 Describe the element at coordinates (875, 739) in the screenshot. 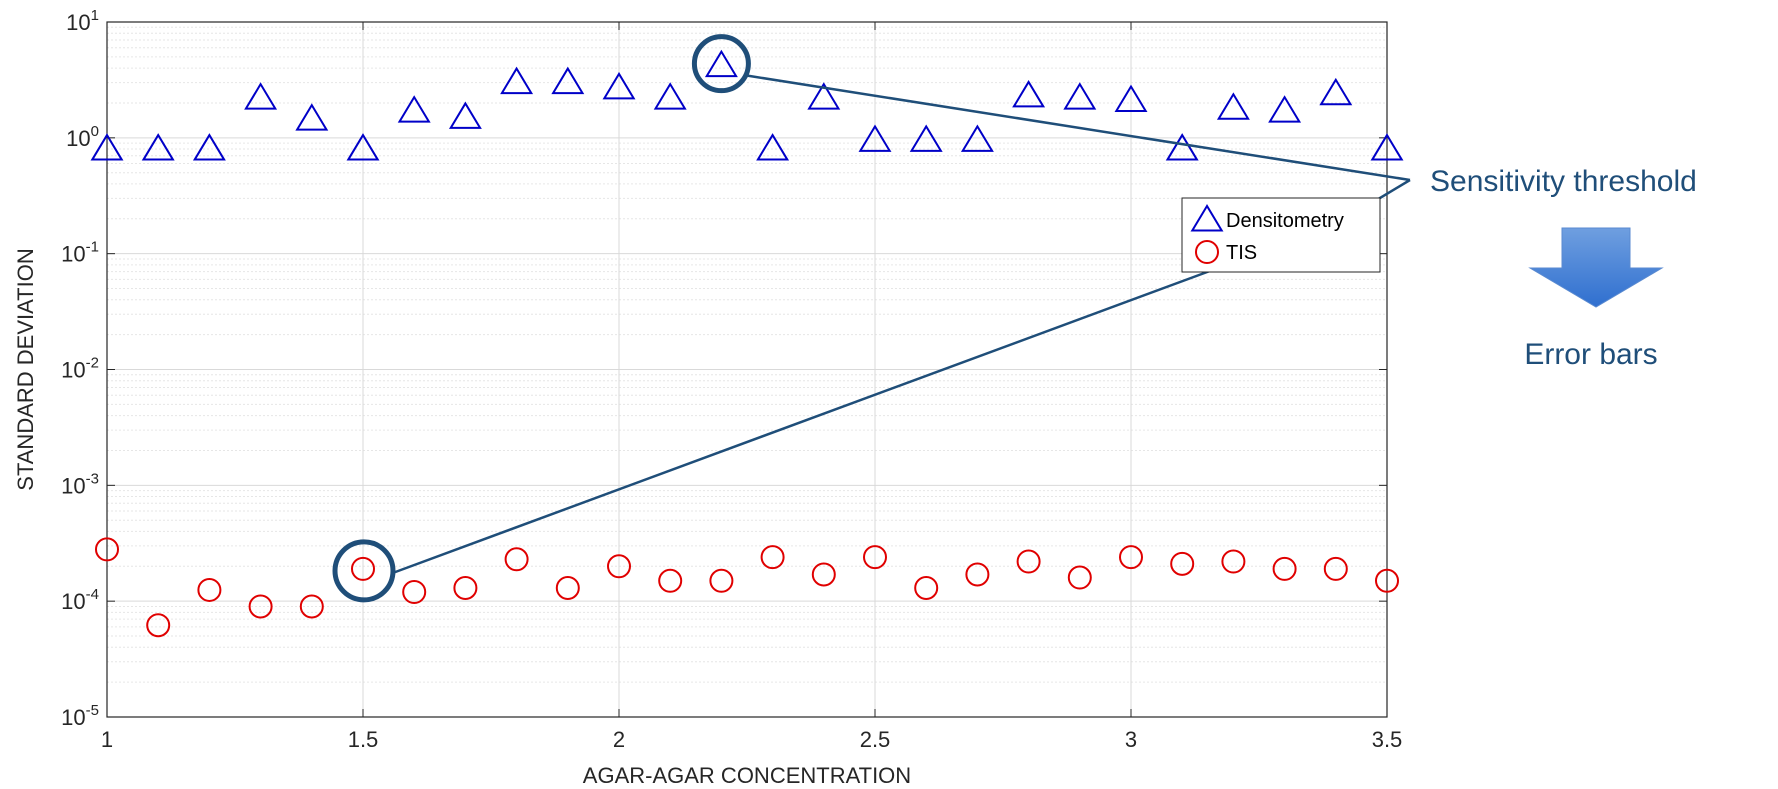

I see `x-tick-label: 2.5` at that location.